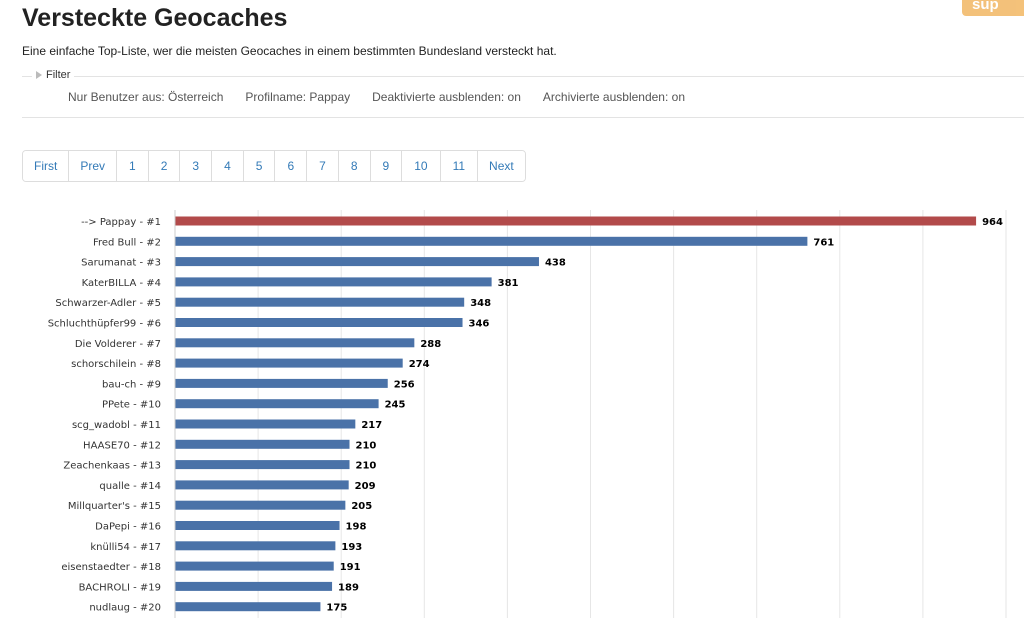 Image resolution: width=1024 pixels, height=618 pixels. I want to click on page-next: Next, so click(501, 166).